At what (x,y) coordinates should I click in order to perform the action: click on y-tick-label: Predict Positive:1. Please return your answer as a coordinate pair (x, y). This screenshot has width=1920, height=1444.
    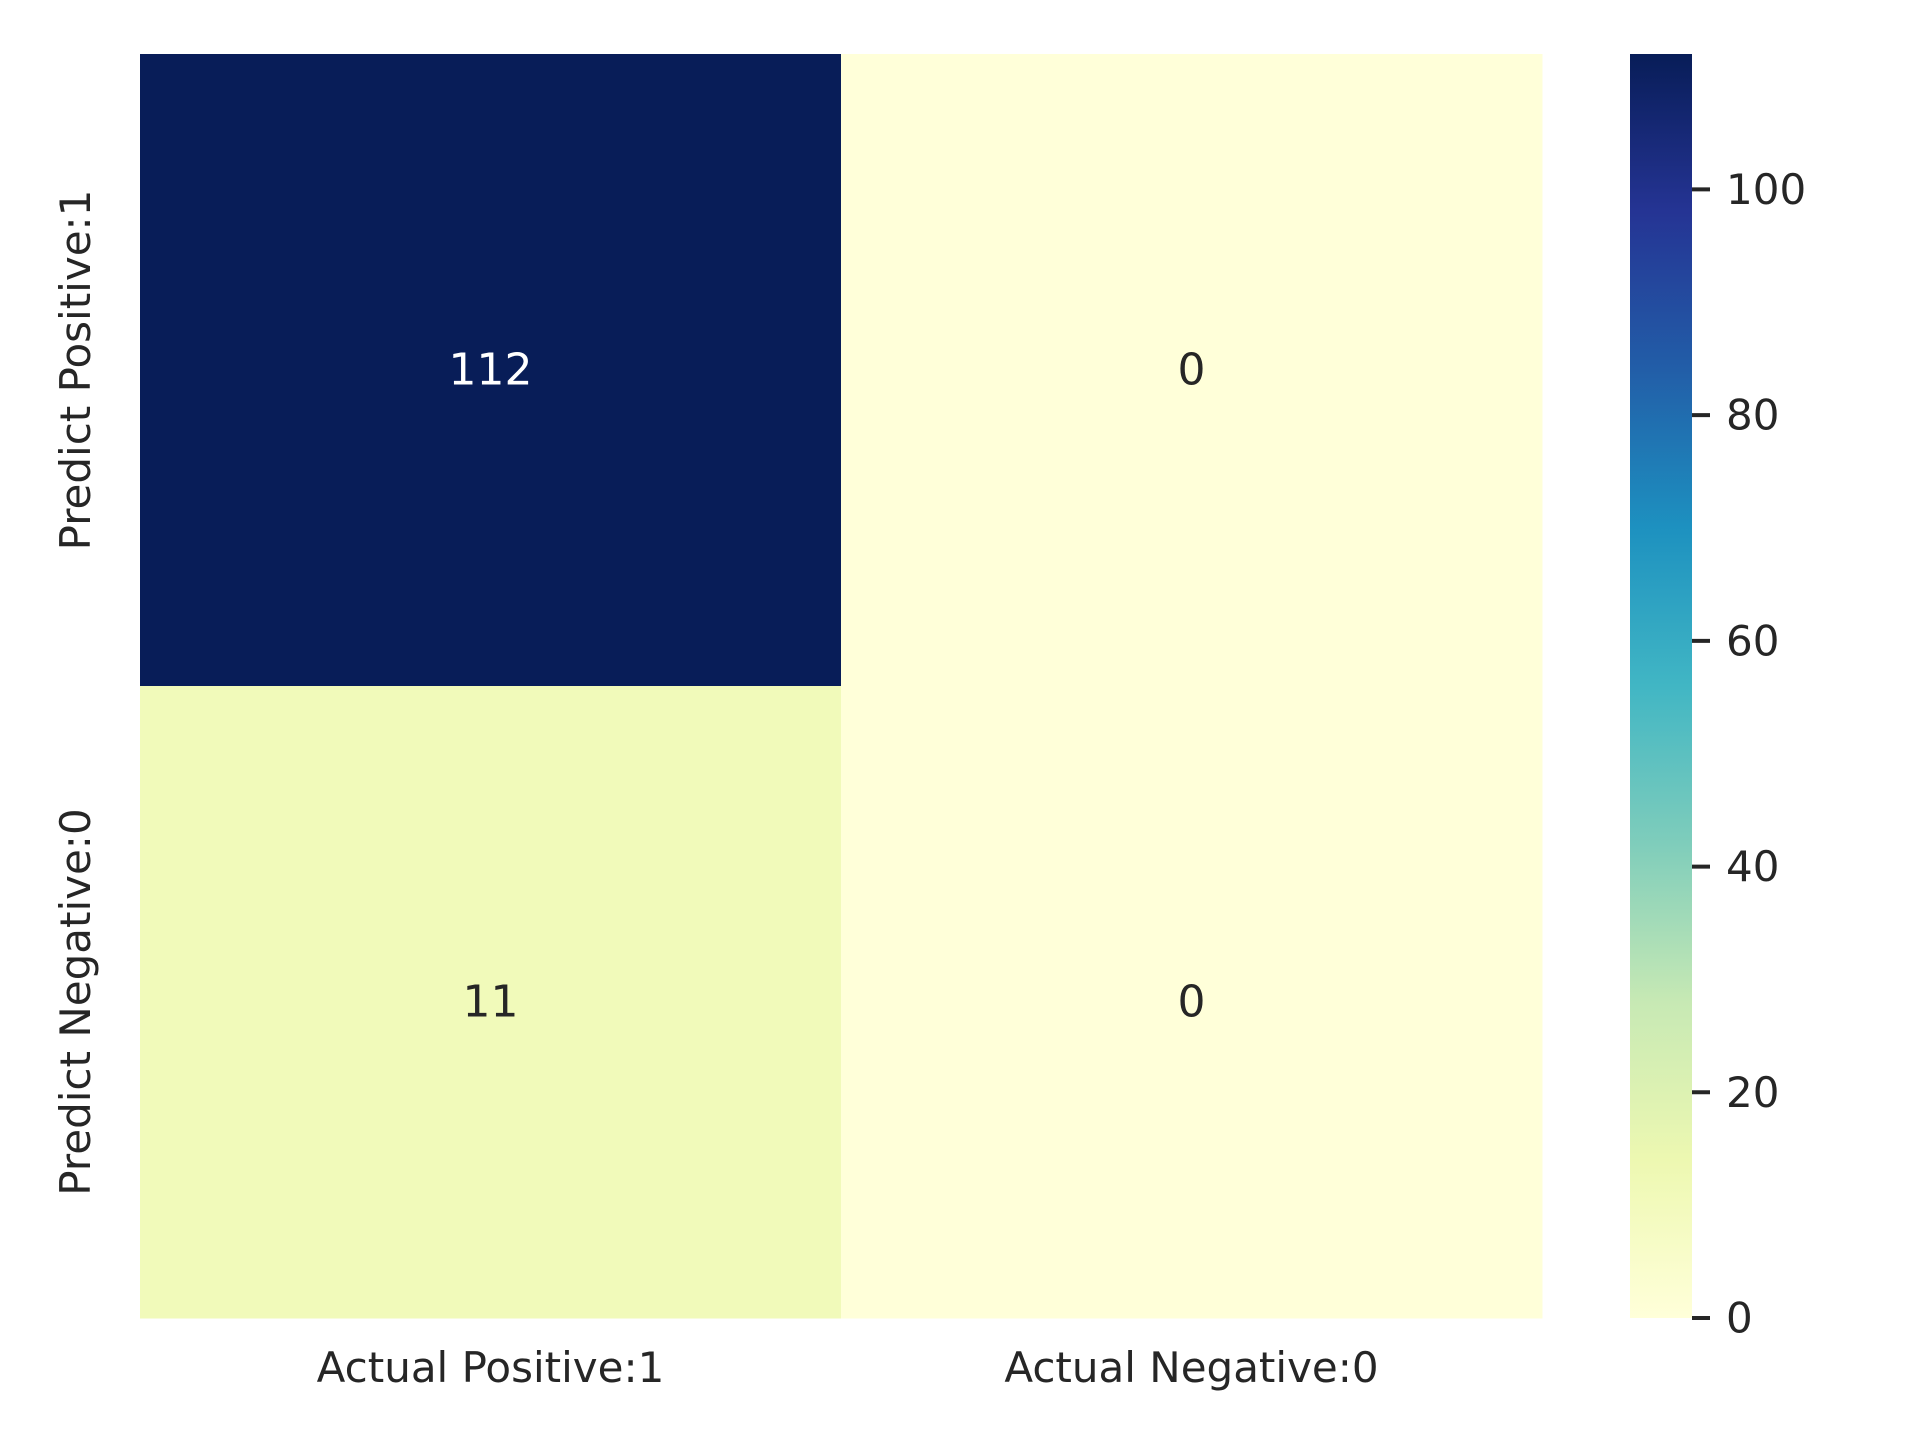
    Looking at the image, I should click on (75, 370).